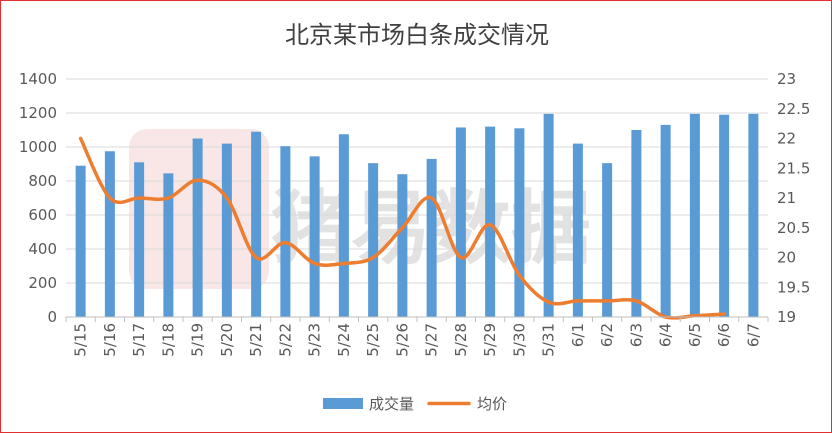 The image size is (832, 433). What do you see at coordinates (402, 340) in the screenshot?
I see `x-tick-label: 5/26` at bounding box center [402, 340].